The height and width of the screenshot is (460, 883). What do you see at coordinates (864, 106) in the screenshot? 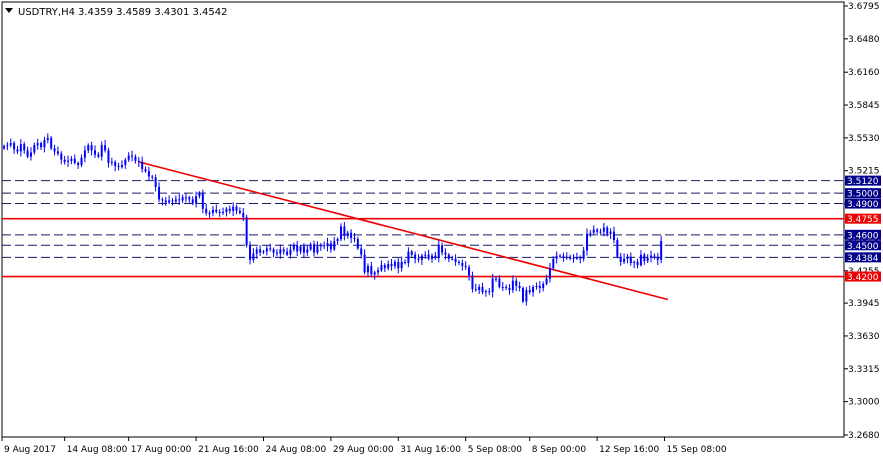
I see `y-tick-label: 3.5845` at bounding box center [864, 106].